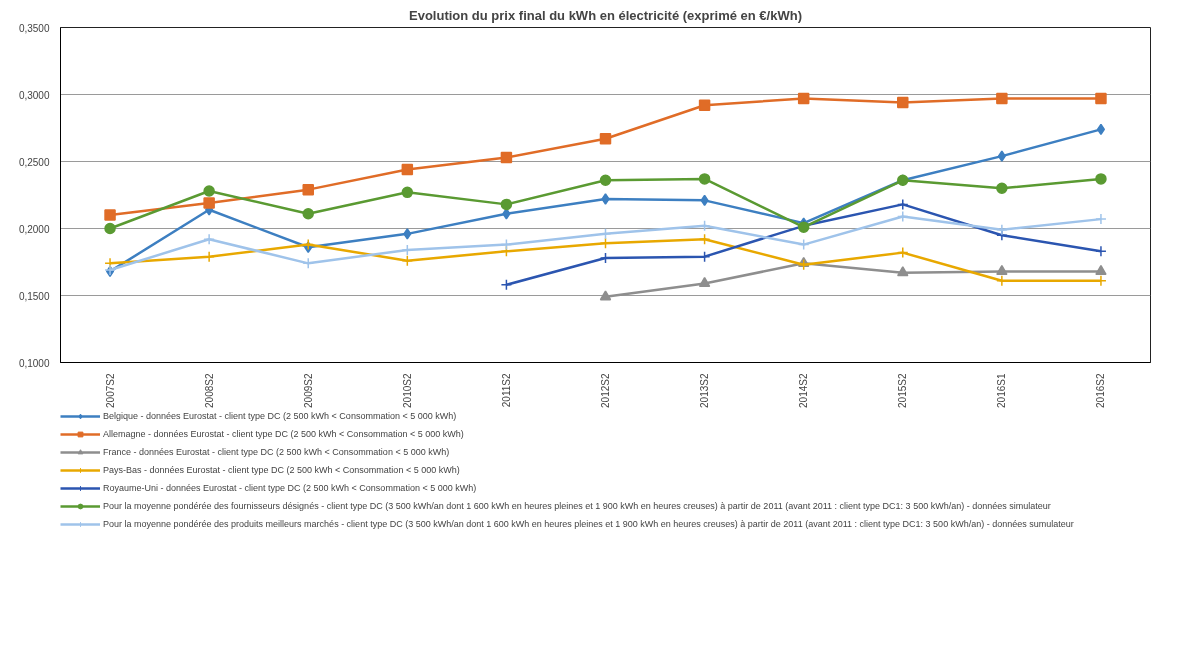 The height and width of the screenshot is (665, 1183). Describe the element at coordinates (283, 434) in the screenshot. I see `legend-label: Allemagne - données Eurostat - client type DC (2 500 kWh < Consommation < 5 000 kWh)` at that location.